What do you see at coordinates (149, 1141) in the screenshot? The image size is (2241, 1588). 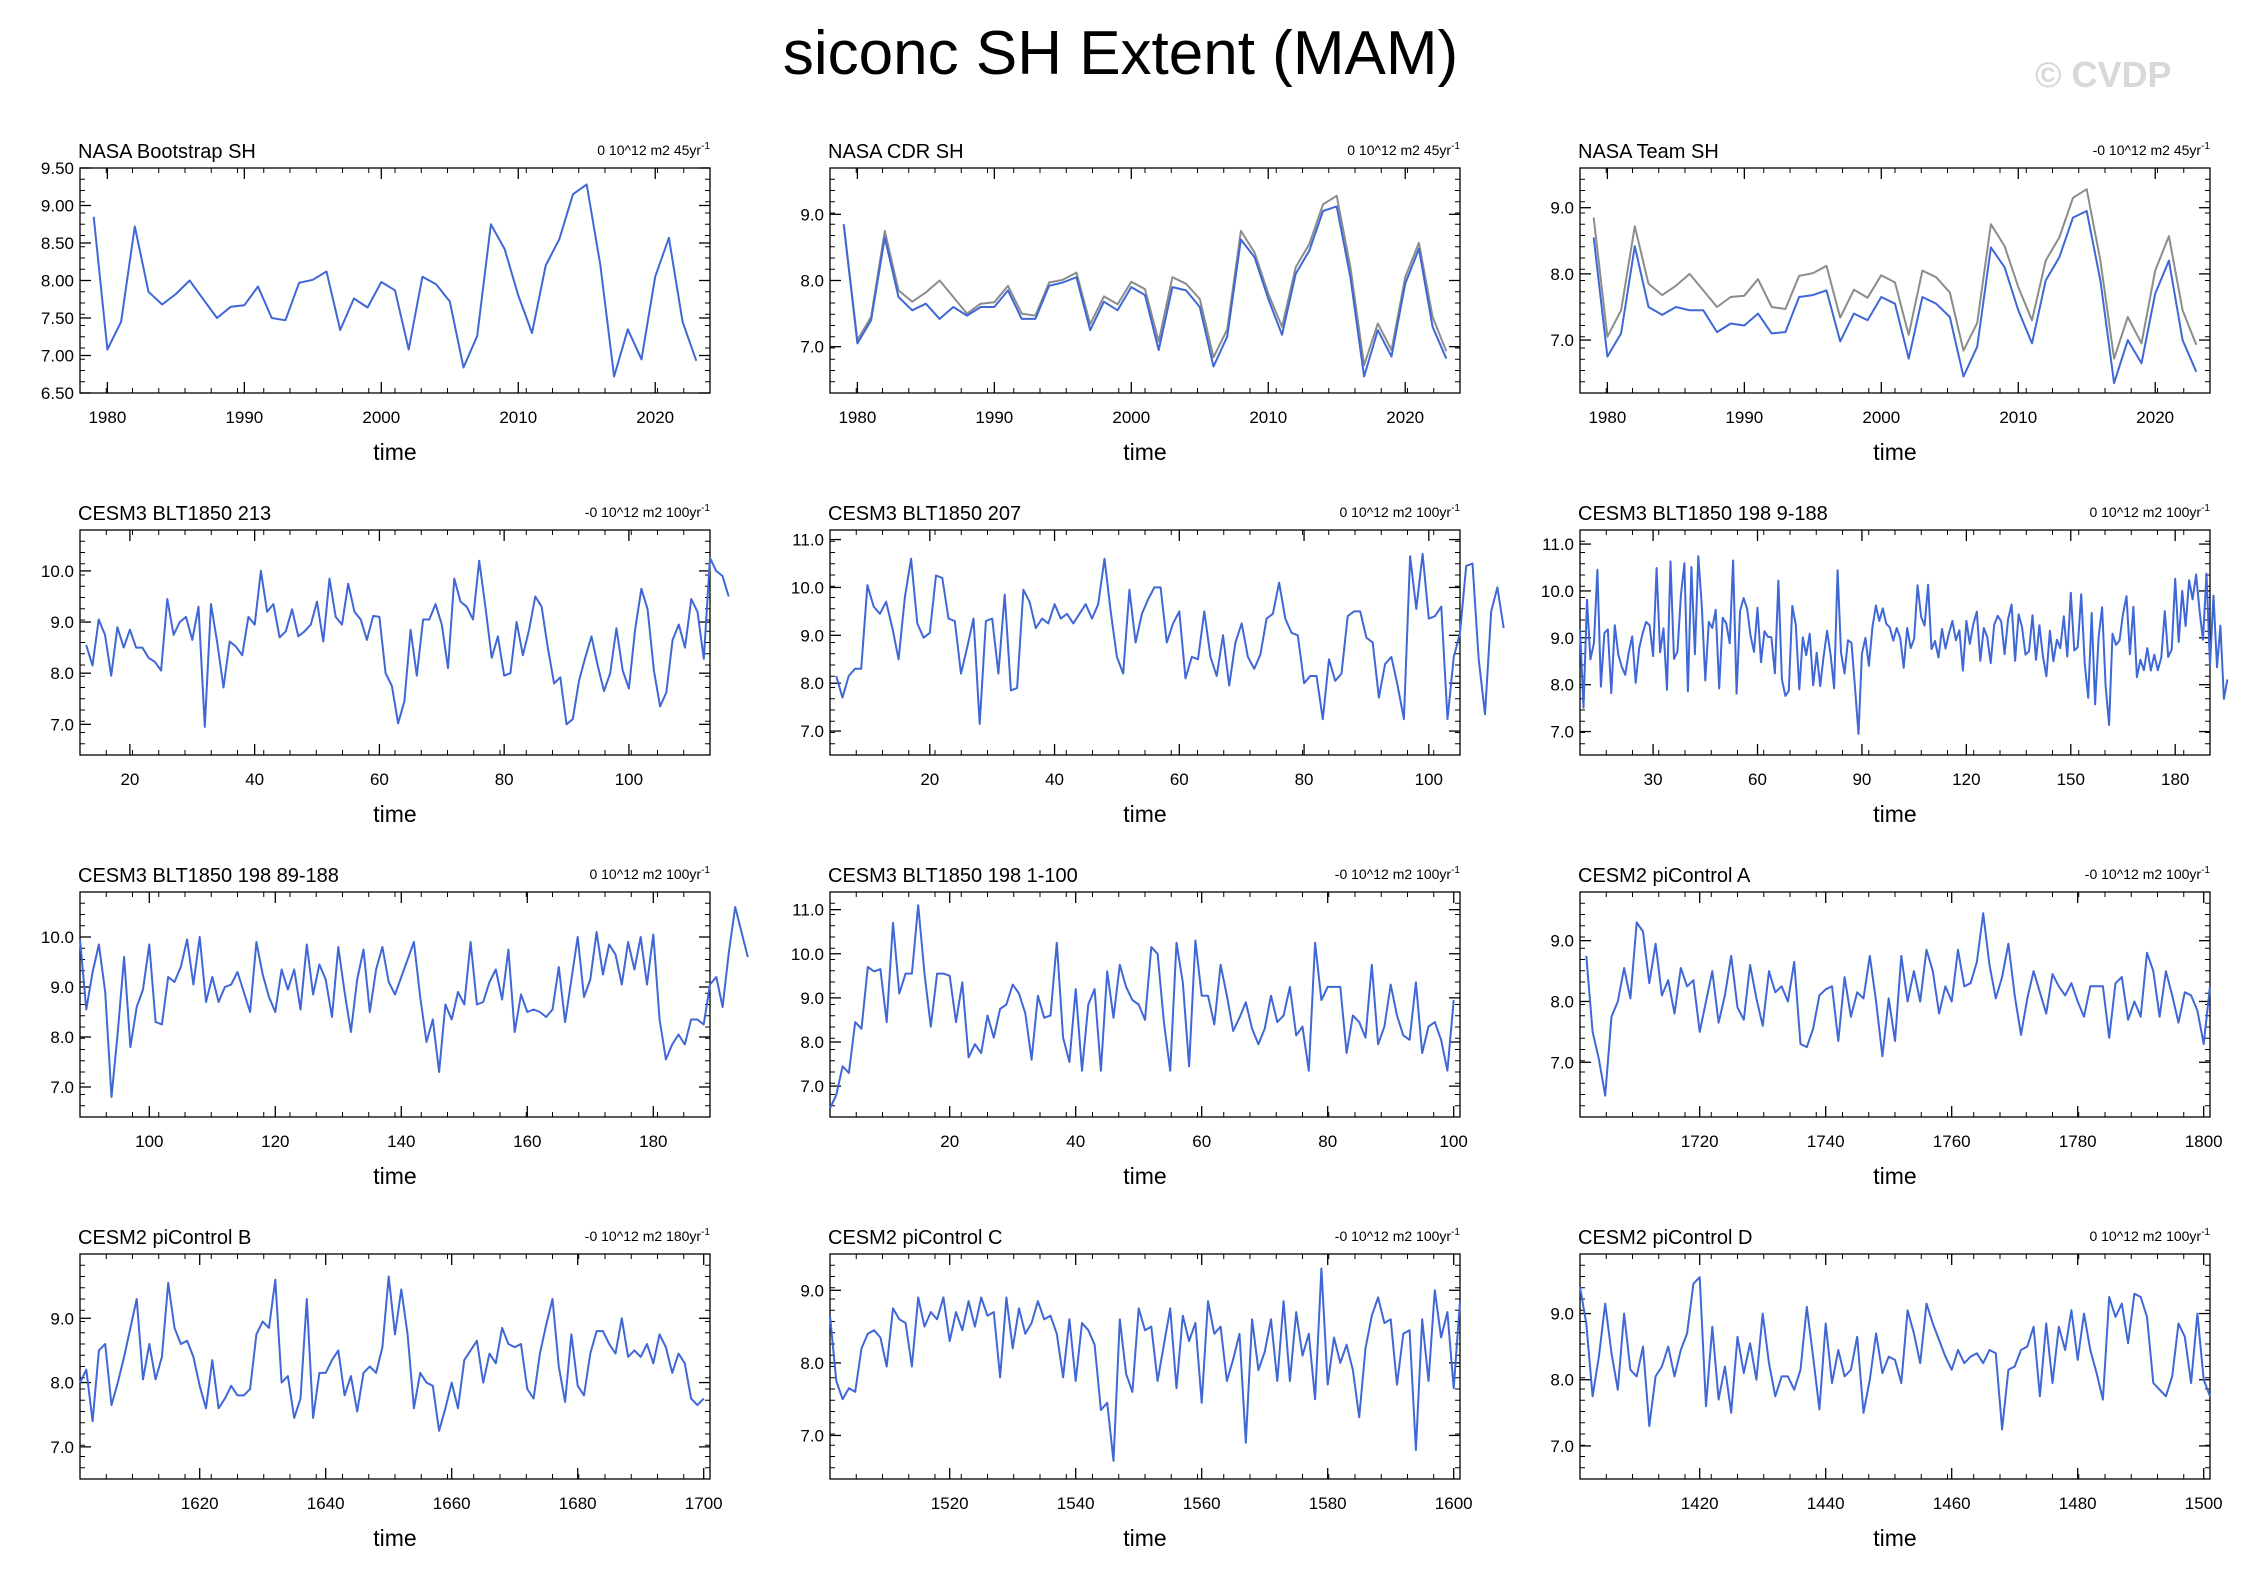 I see `x-tick-label: 100` at bounding box center [149, 1141].